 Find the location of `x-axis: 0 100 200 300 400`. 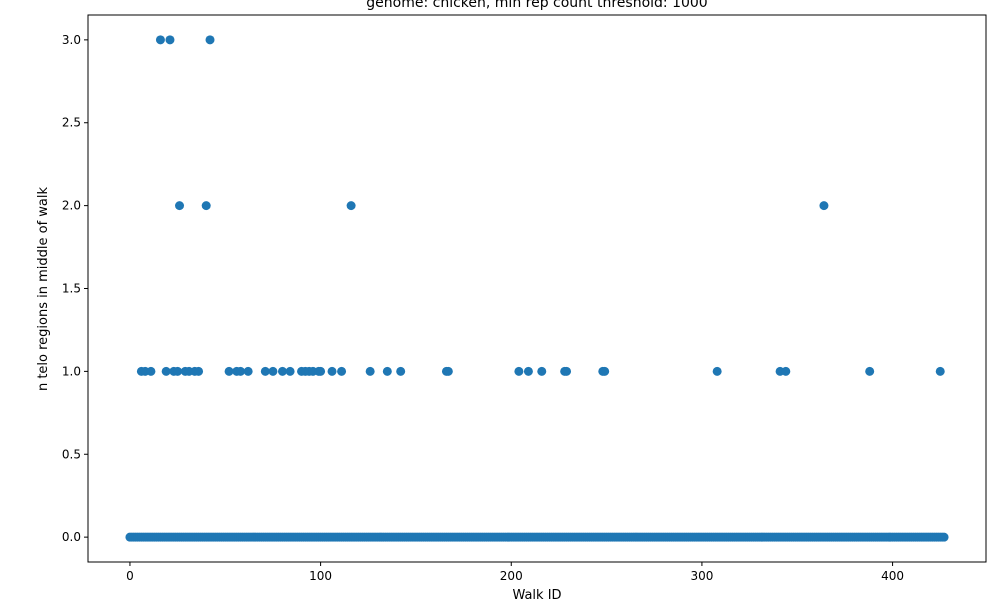

x-axis: 0 100 200 300 400 is located at coordinates (515, 572).